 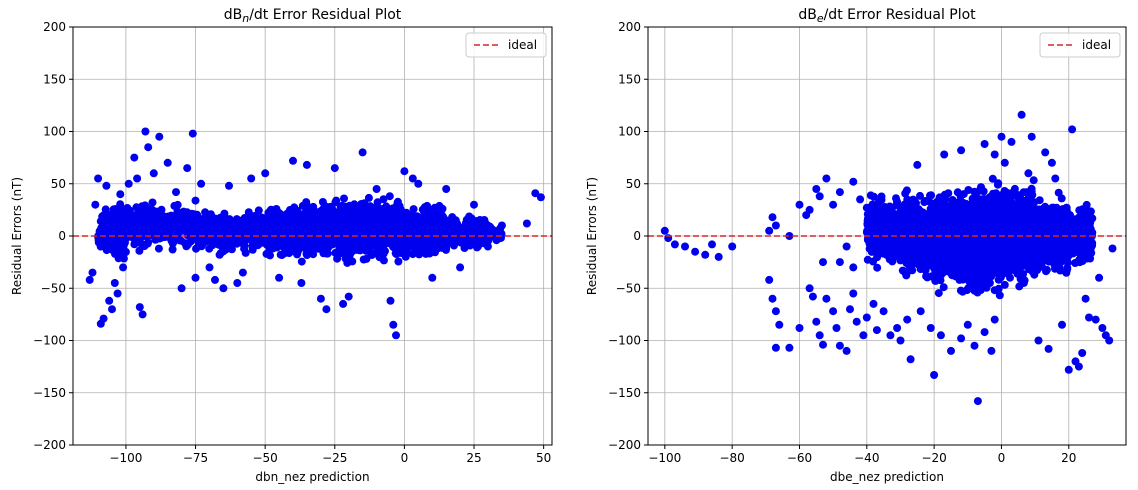 I want to click on x-tick-label: 0, so click(x=405, y=458).